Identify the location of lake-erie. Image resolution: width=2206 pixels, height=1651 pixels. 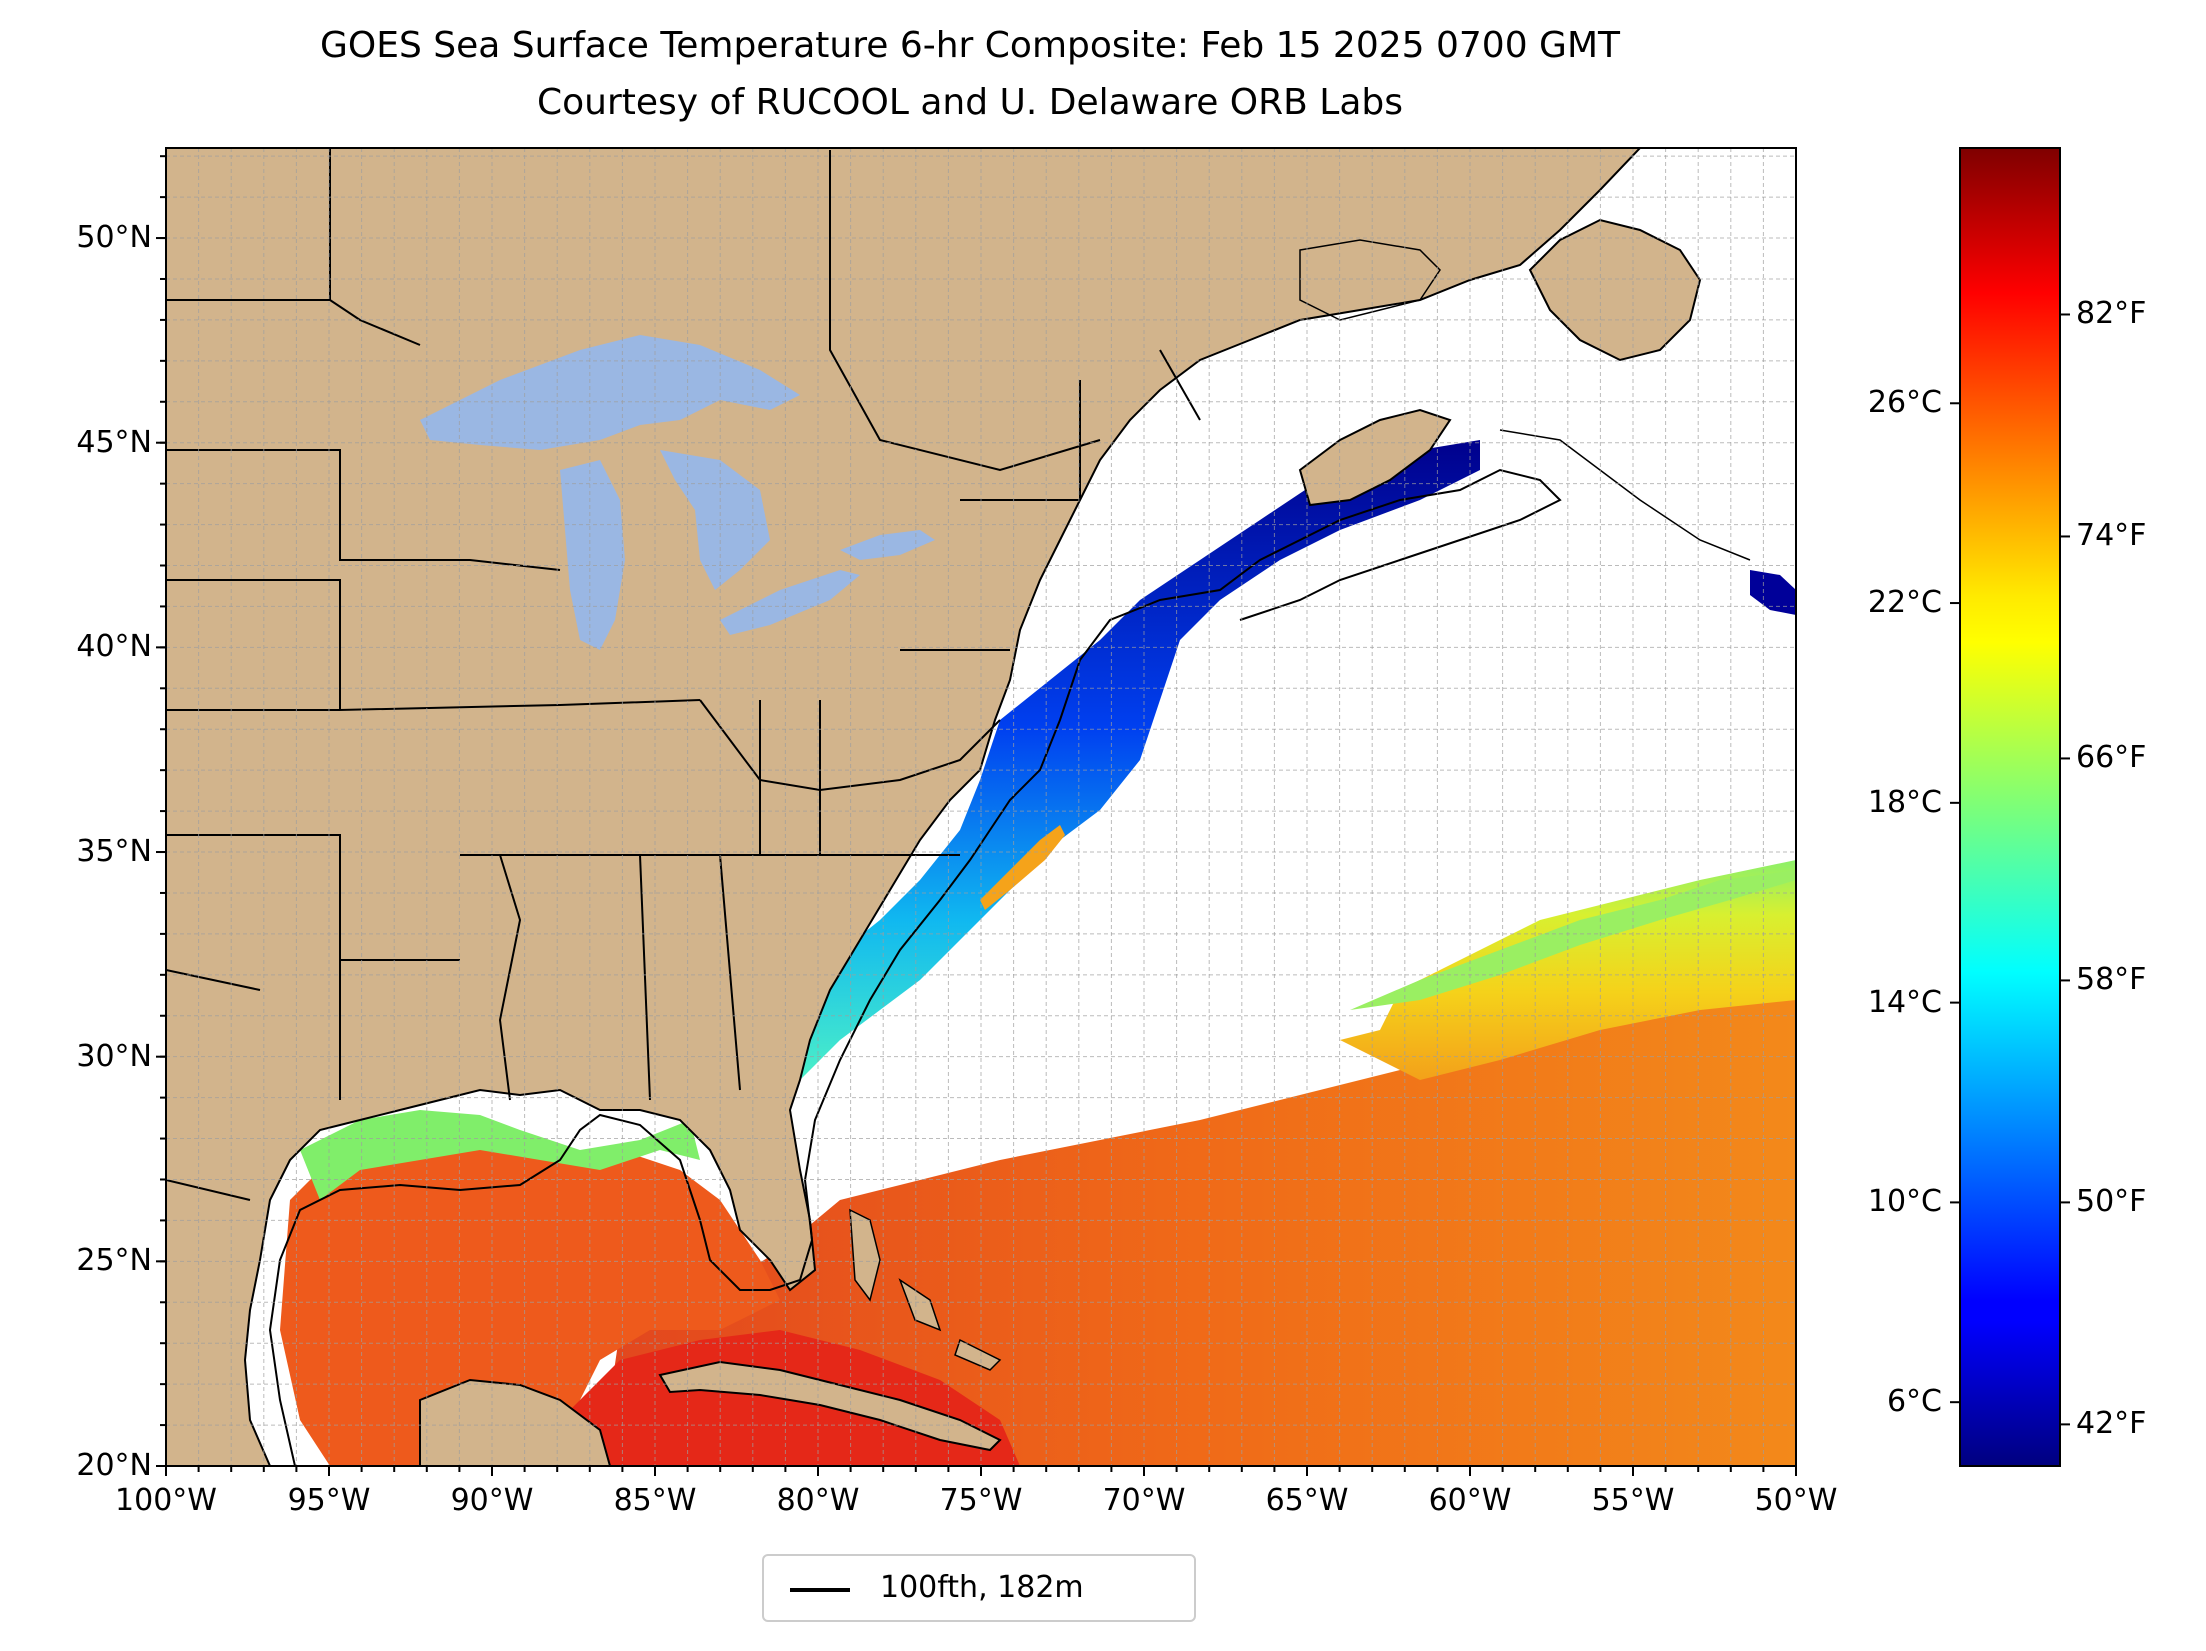
(790, 602).